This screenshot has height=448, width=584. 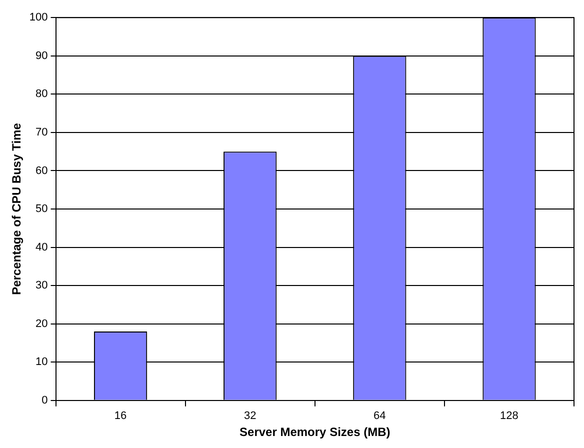 What do you see at coordinates (42, 324) in the screenshot?
I see `y-tick-label: 20` at bounding box center [42, 324].